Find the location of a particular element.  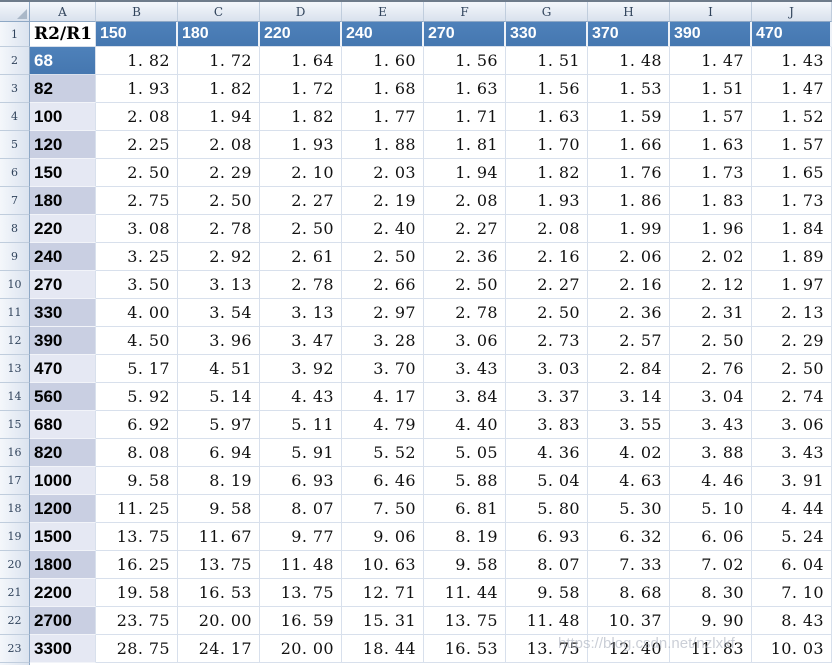

cell-C12: 3. 96 is located at coordinates (219, 341).